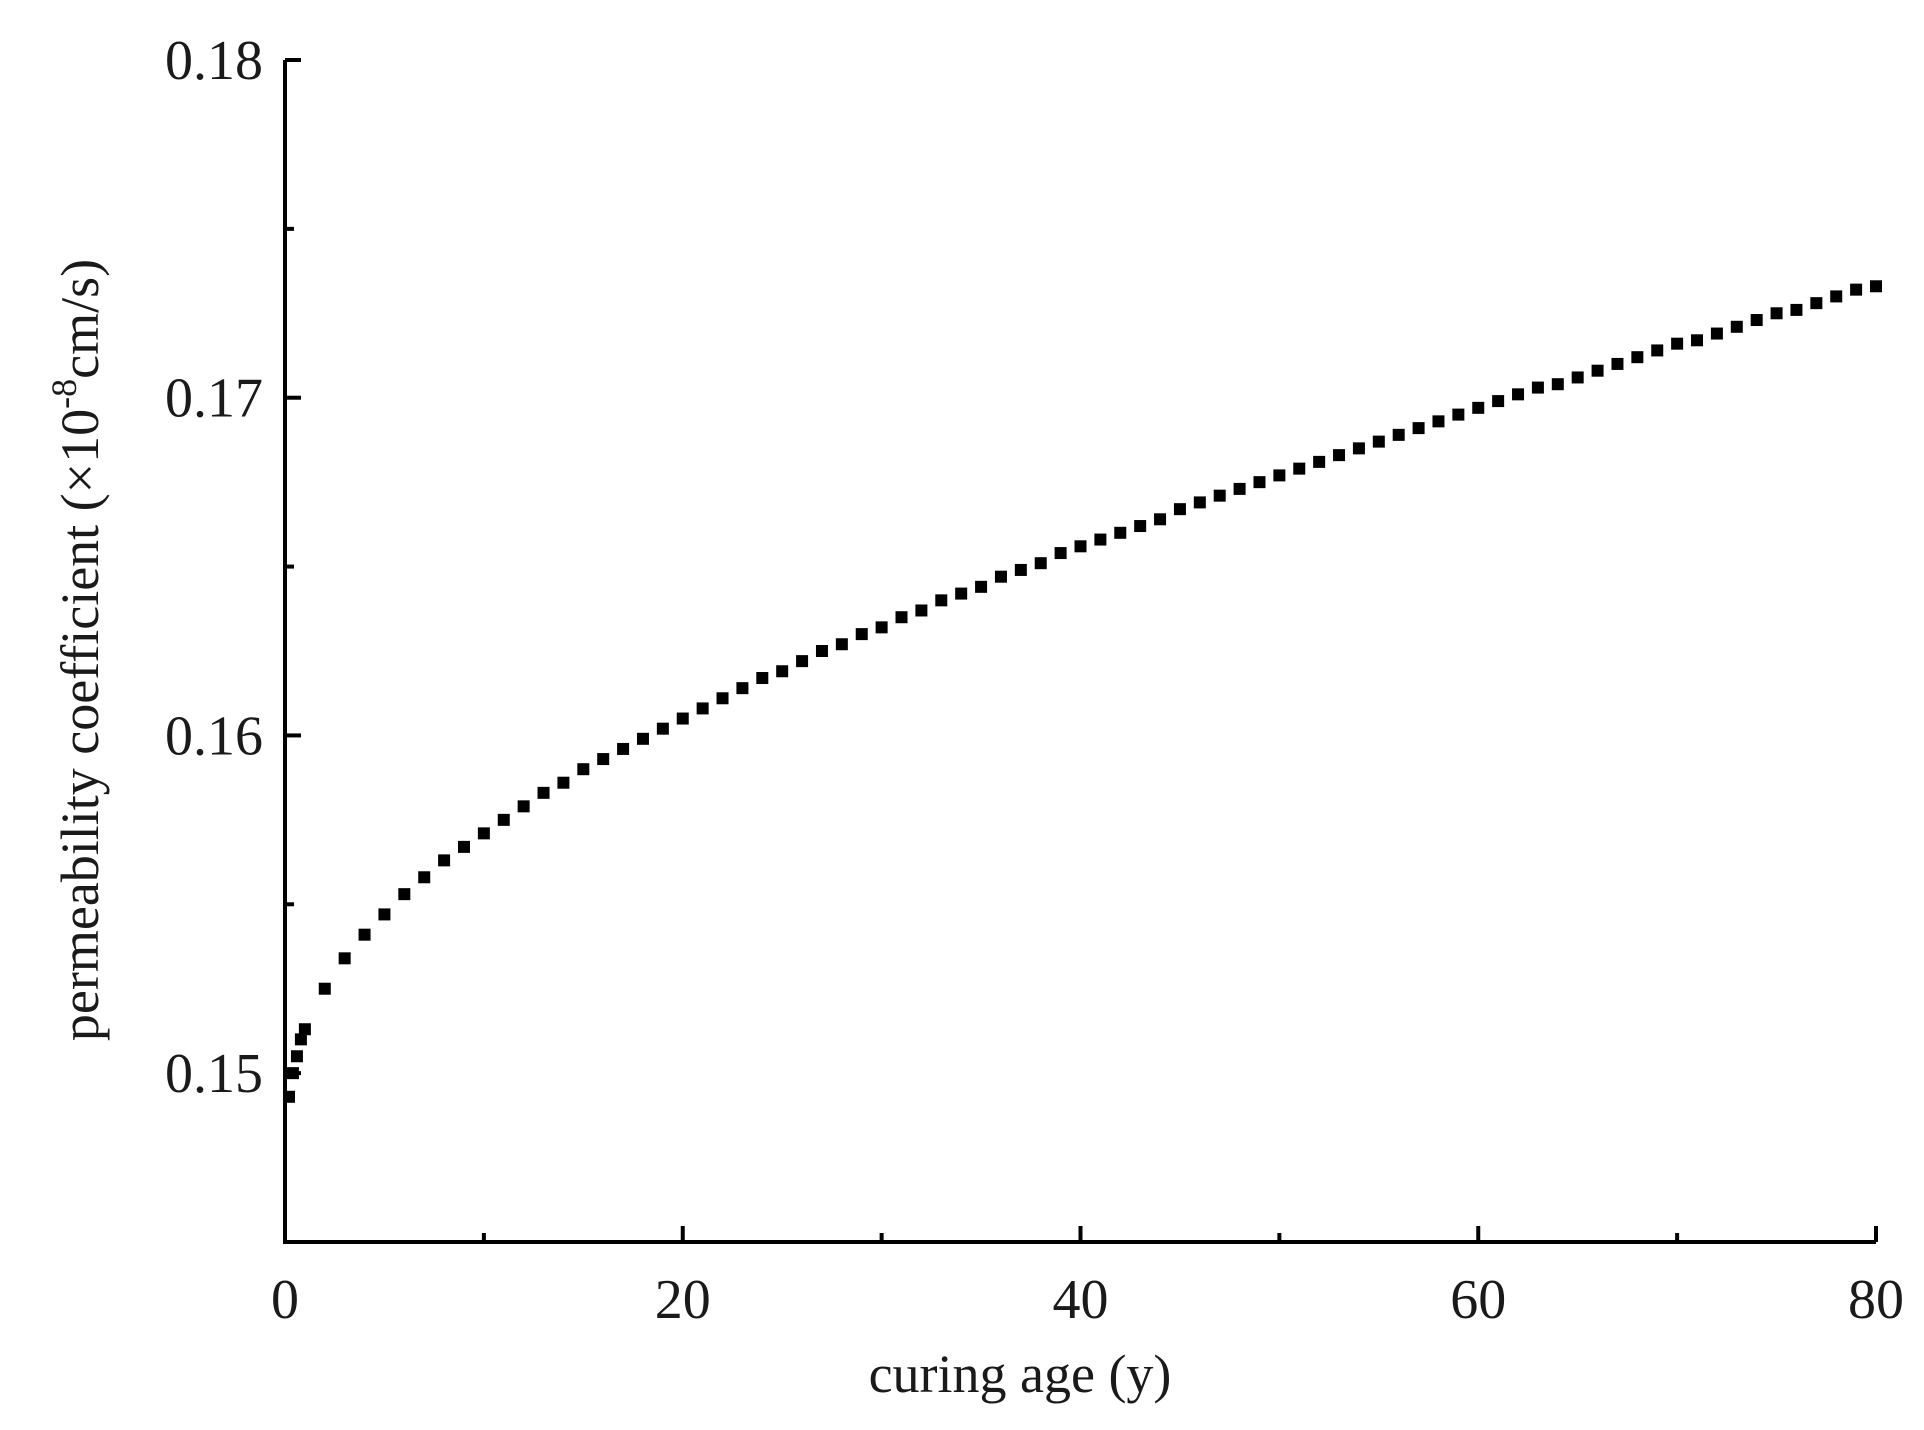  I want to click on y-axis-label-group: permeability coefficient (×10-8cm/s), so click(77, 650).